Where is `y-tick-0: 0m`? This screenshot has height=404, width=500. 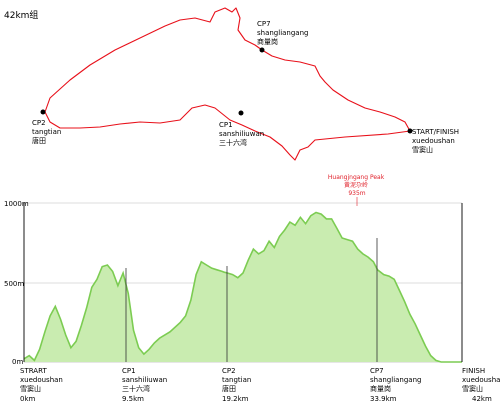
y-tick-0: 0m is located at coordinates (17, 362).